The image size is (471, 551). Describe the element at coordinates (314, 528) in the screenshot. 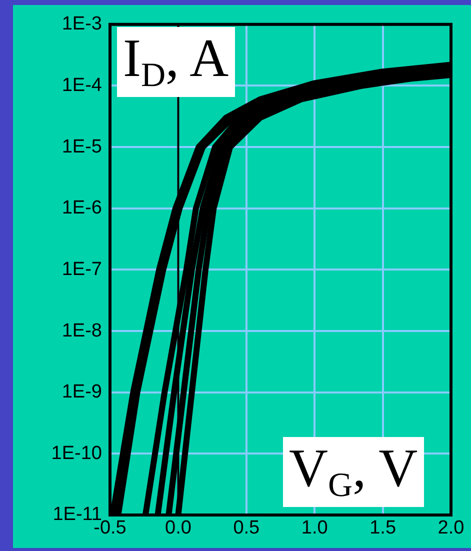

I see `x-tick-label: 1.0` at that location.